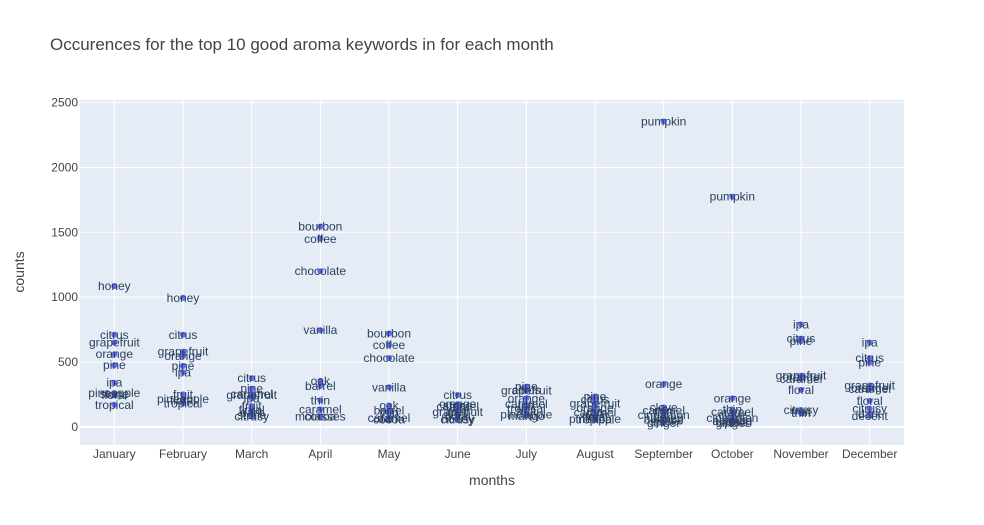 This screenshot has width=984, height=525. I want to click on data-label: spice, so click(664, 422).